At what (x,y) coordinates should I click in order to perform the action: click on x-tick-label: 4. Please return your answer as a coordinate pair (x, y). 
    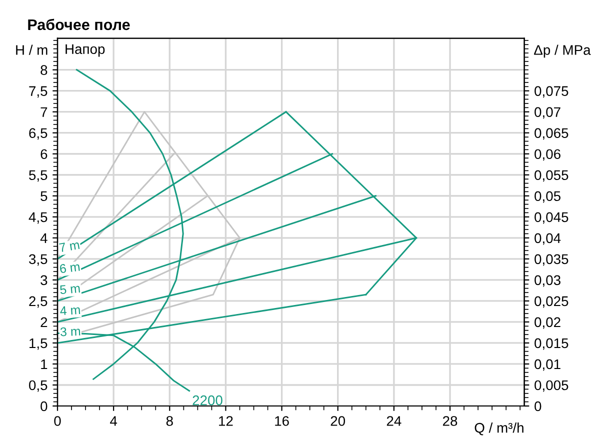
    Looking at the image, I should click on (114, 421).